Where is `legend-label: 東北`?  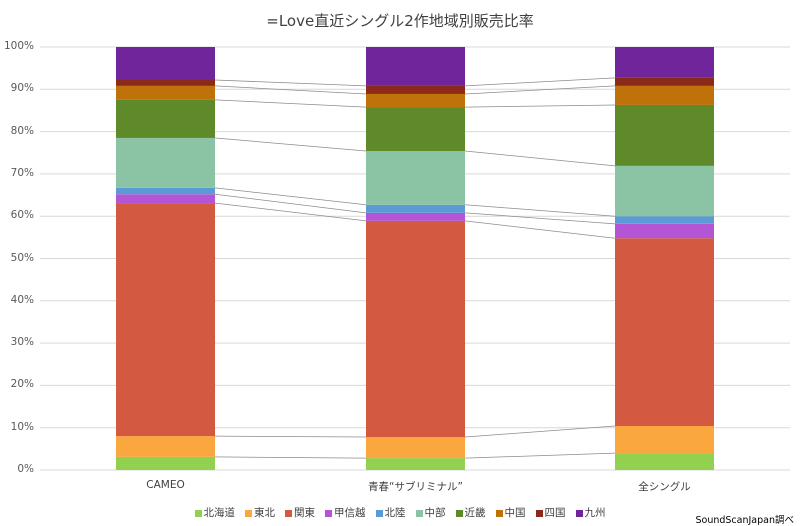
legend-label: 東北 is located at coordinates (264, 513).